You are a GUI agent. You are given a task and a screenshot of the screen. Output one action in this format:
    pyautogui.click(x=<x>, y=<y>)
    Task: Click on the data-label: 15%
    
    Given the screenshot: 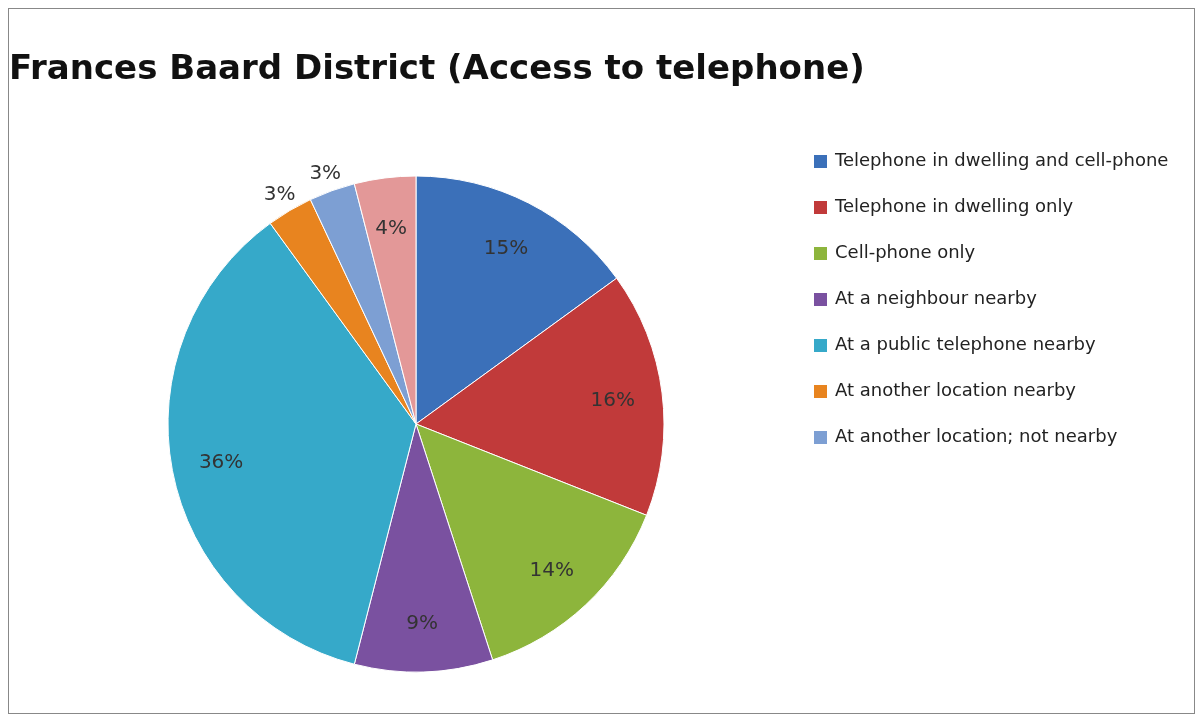 What is the action you would take?
    pyautogui.click(x=506, y=247)
    